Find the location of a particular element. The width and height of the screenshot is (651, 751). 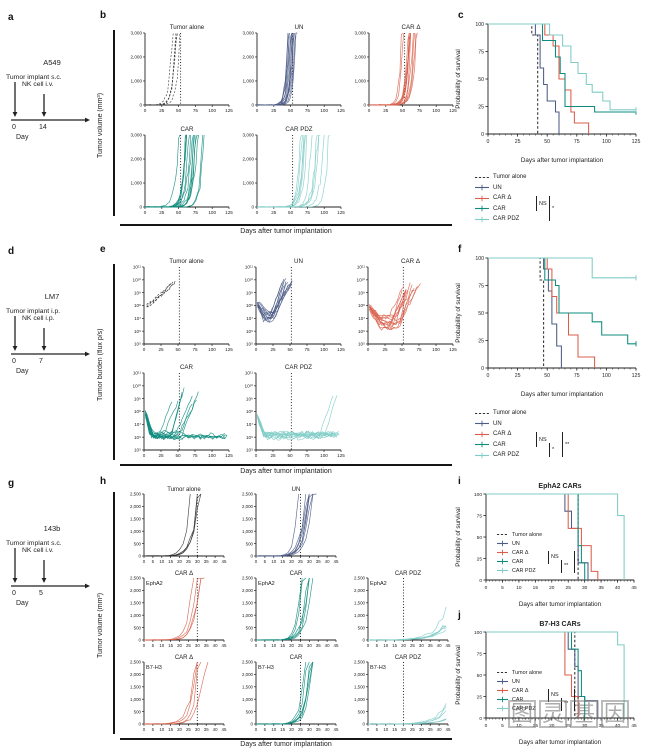

legend-label: Tumor alone is located at coordinates (527, 672).